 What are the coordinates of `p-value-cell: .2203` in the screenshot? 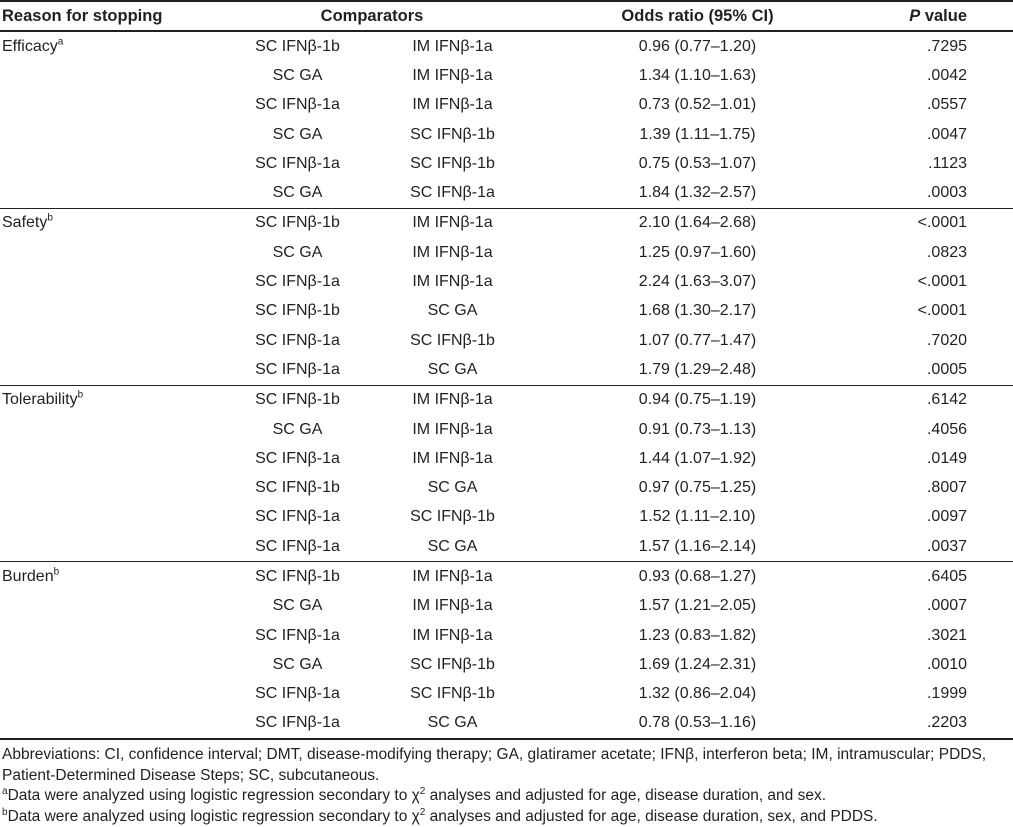 It's located at (947, 723).